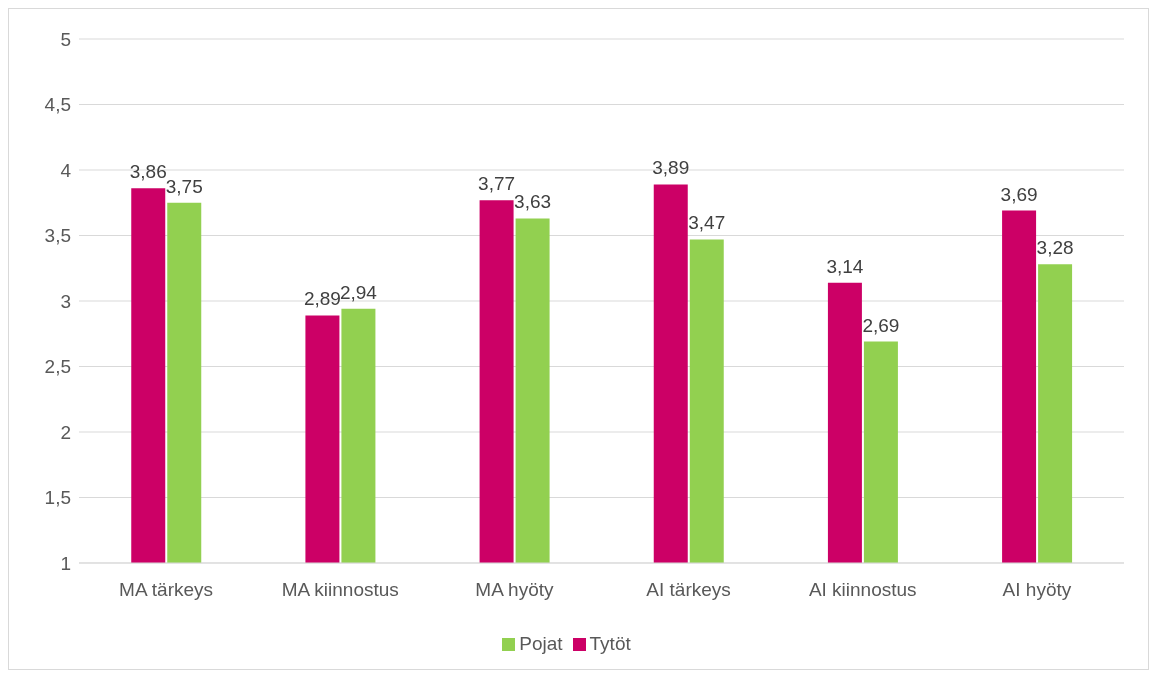  Describe the element at coordinates (57, 105) in the screenshot. I see `y-tick-label: 4,5` at that location.